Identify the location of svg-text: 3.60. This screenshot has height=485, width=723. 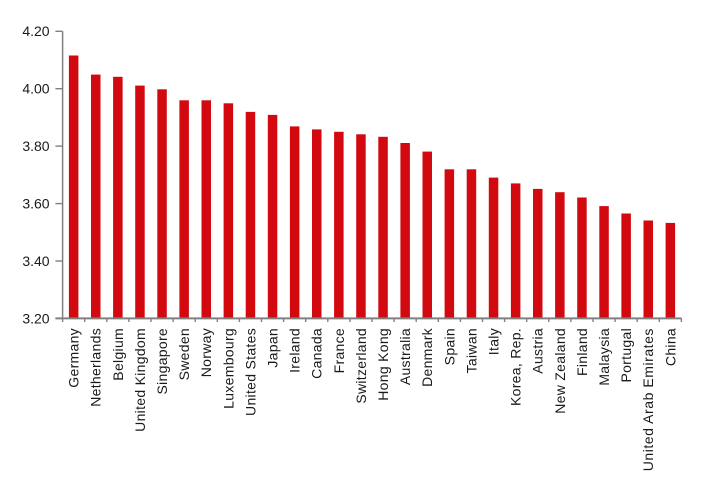
(35, 204).